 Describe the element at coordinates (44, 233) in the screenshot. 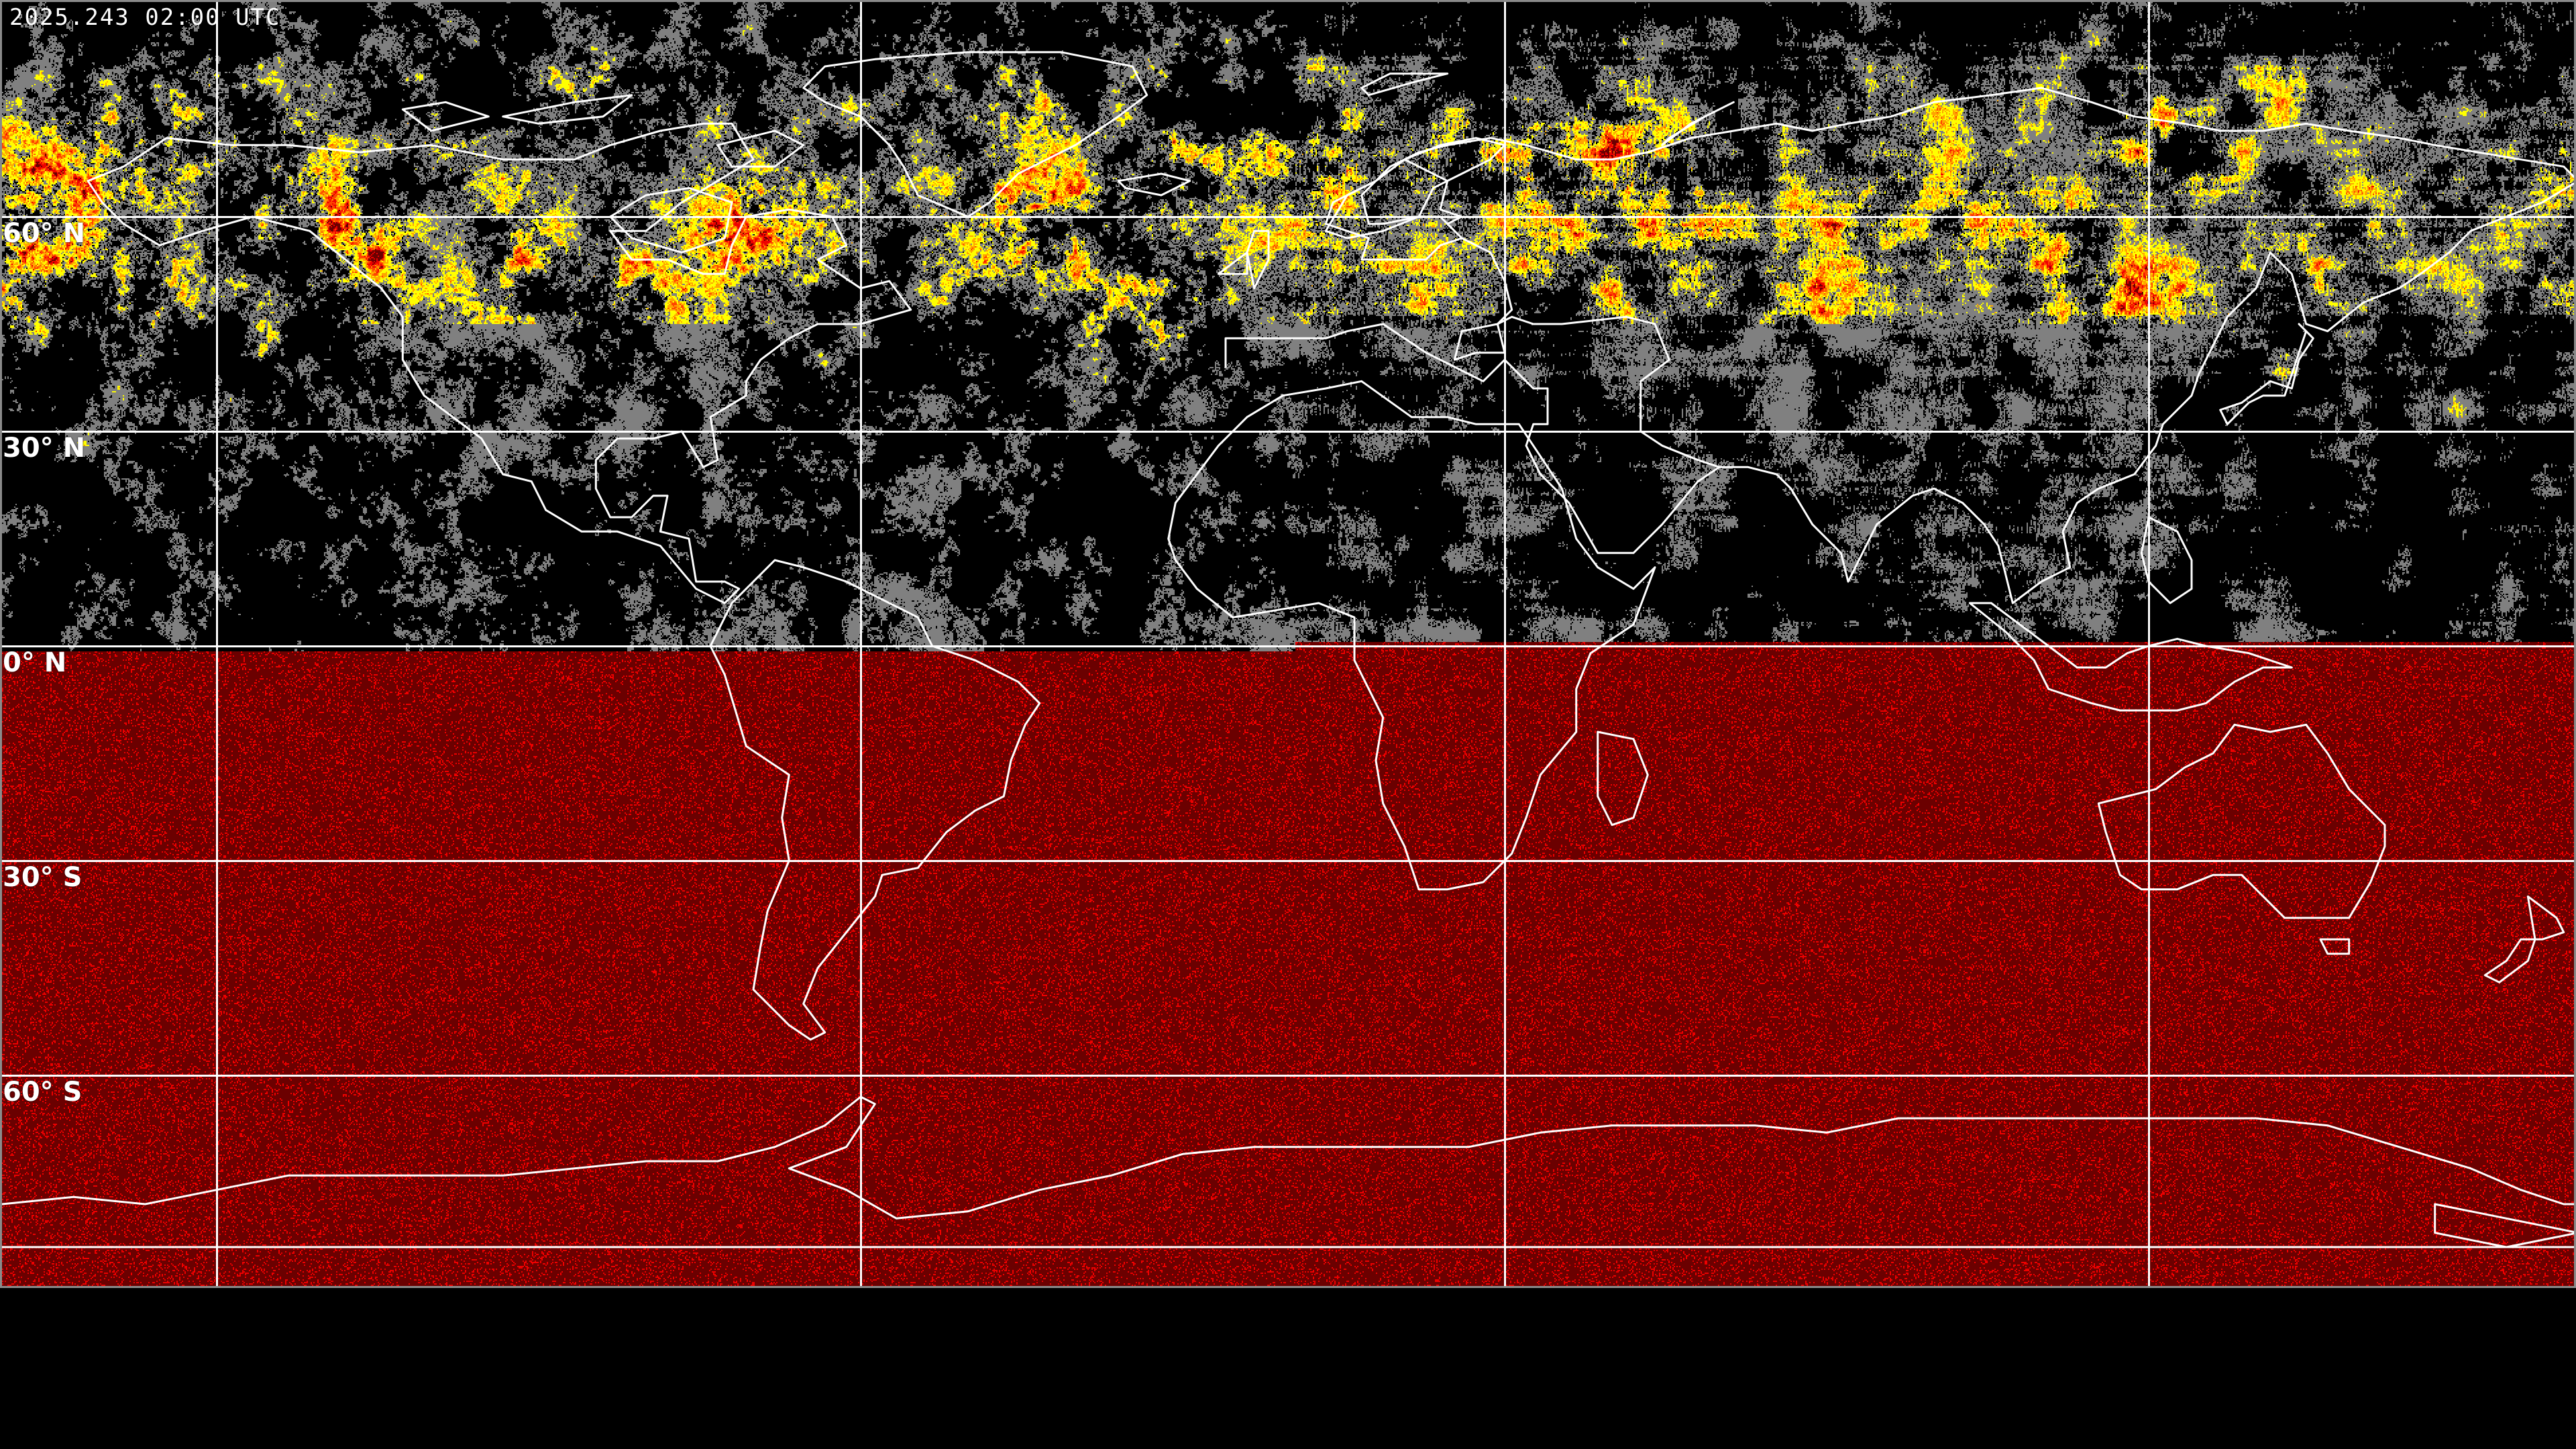

I see `lat-label-0: 60° N` at that location.